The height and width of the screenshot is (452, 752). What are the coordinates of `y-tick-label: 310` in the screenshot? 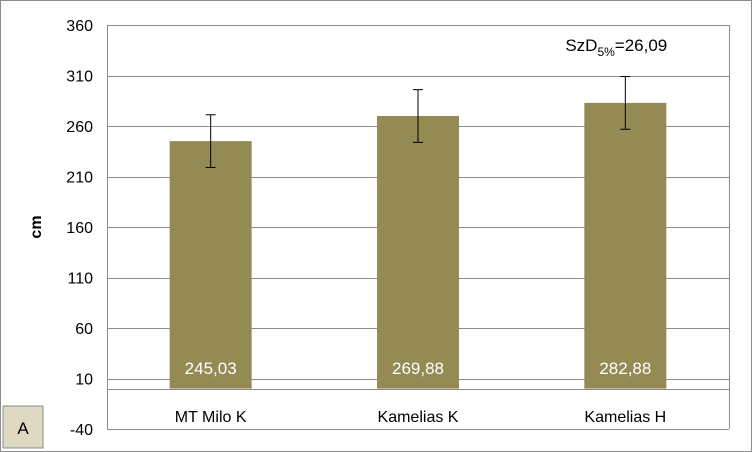 It's located at (79, 77).